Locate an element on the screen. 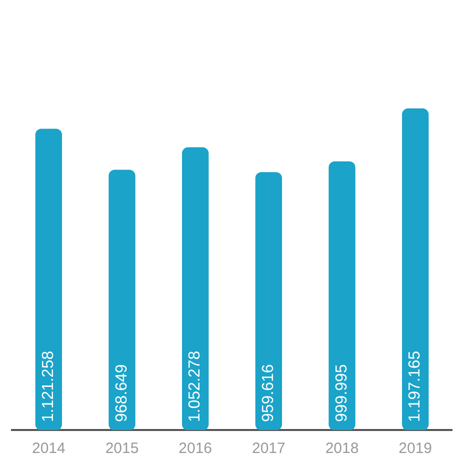 The image size is (464, 469). x-tick-label: 2016 is located at coordinates (195, 449).